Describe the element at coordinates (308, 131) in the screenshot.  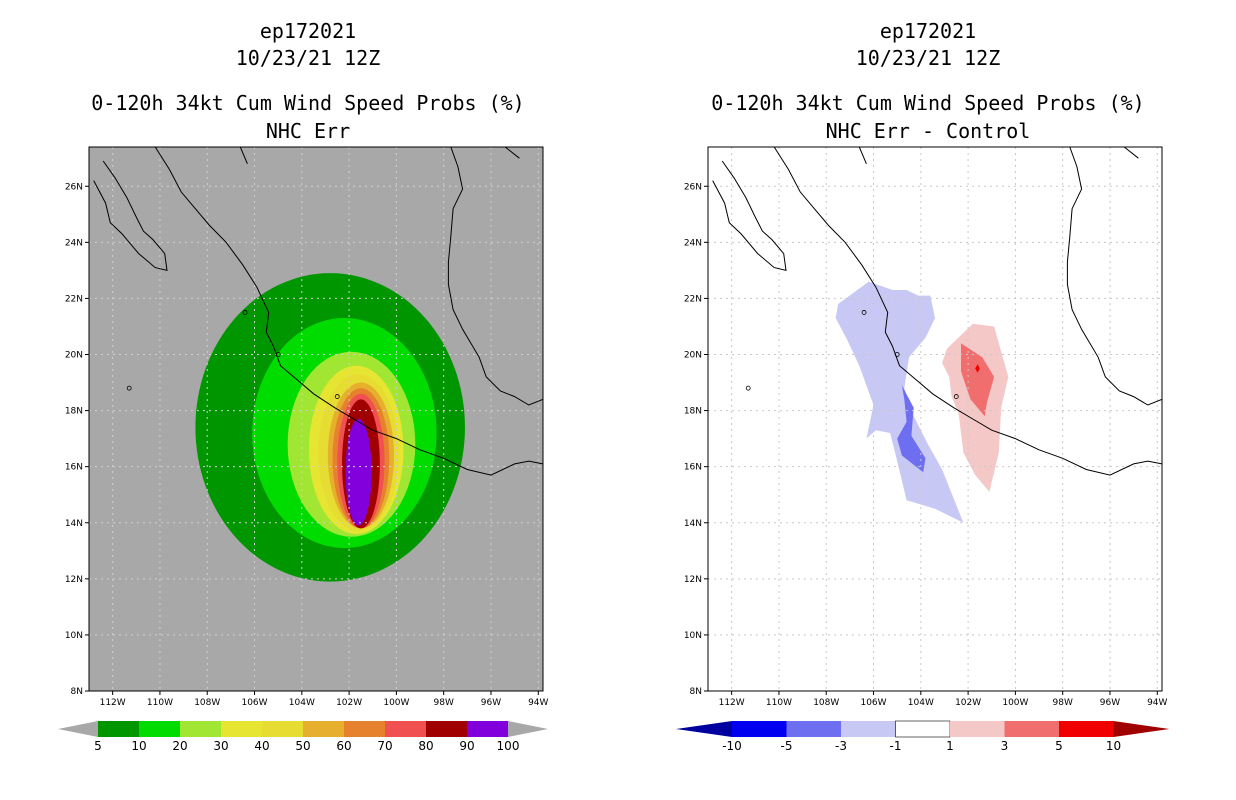
I see `left-chart-subtitle: NHC Err` at that location.